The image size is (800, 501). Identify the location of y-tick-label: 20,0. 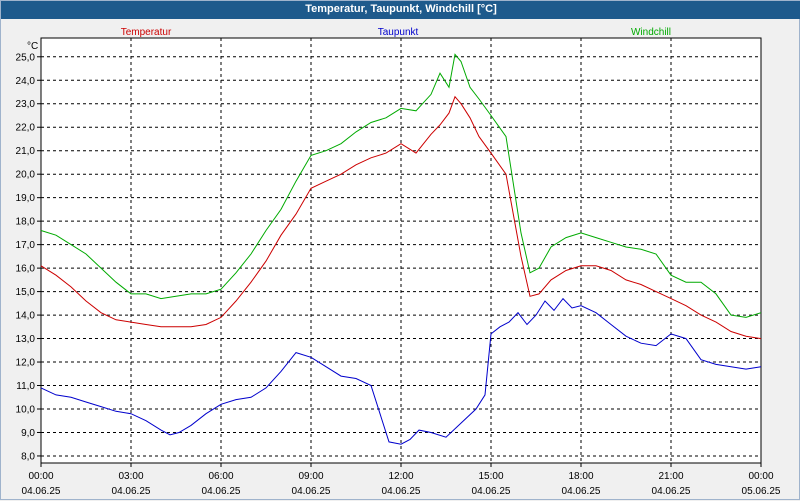
(26, 175).